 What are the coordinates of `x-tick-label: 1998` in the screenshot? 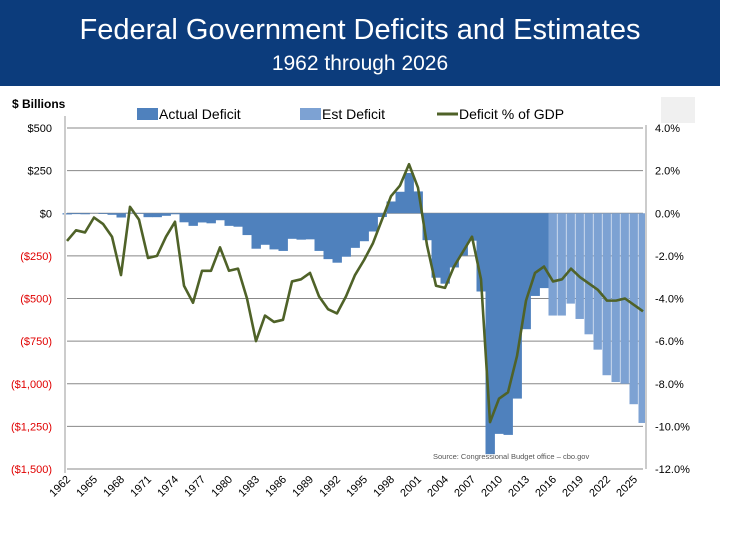 It's located at (384, 487).